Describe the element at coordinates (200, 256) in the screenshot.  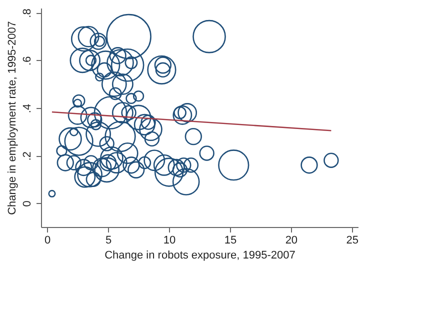
I see `x-axis-title: Change in robots exposure, 1995-2007` at that location.